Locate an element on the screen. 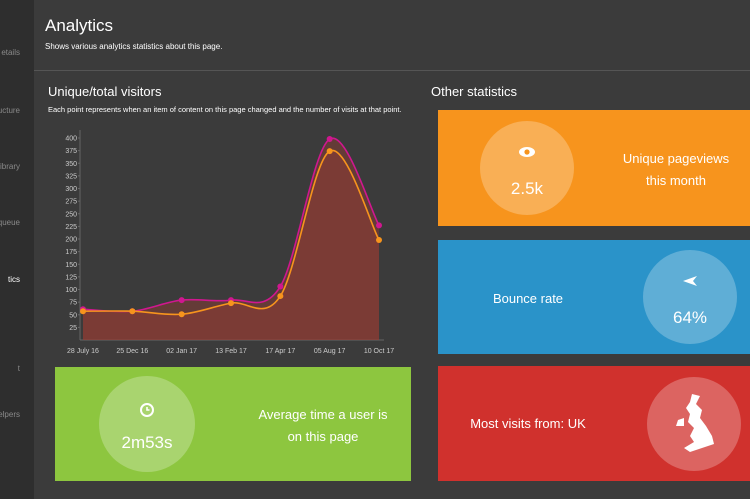 This screenshot has width=750, height=499. eye-icon is located at coordinates (527, 152).